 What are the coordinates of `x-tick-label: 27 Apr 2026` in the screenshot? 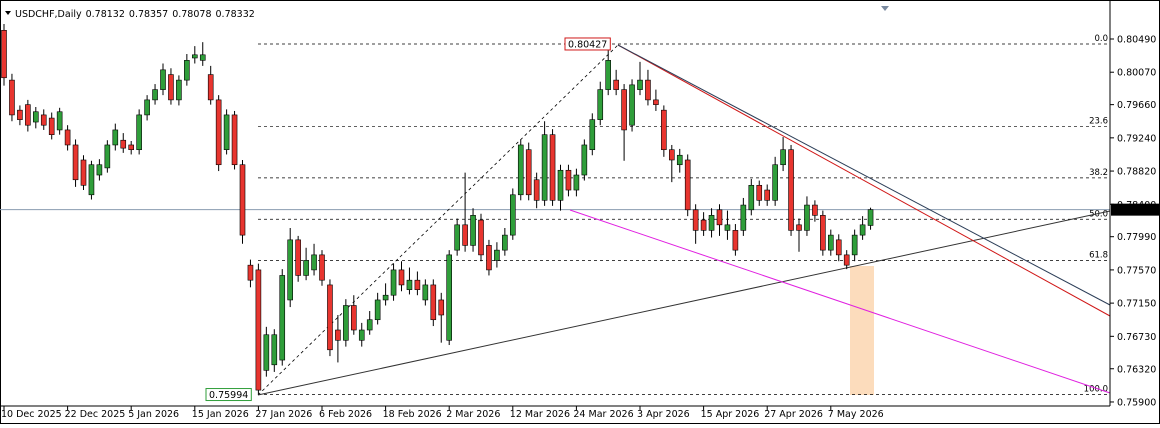 It's located at (793, 414).